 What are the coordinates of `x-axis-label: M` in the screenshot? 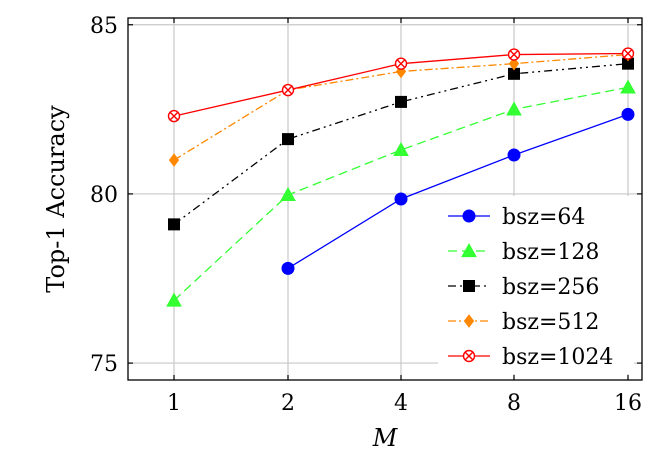 It's located at (385, 438).